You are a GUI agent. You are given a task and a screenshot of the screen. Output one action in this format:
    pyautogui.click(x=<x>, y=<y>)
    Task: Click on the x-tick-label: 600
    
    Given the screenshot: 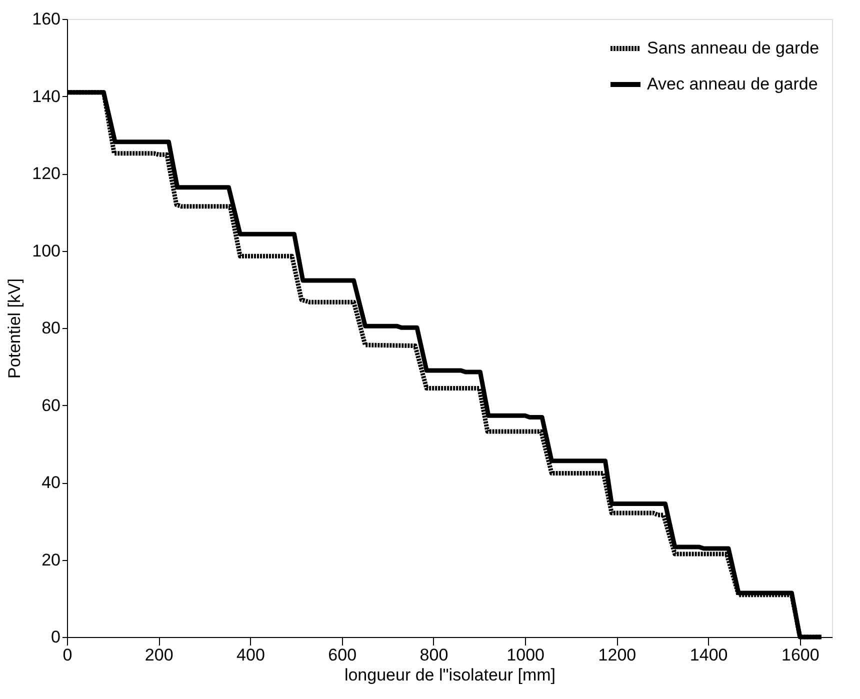 What is the action you would take?
    pyautogui.click(x=342, y=655)
    